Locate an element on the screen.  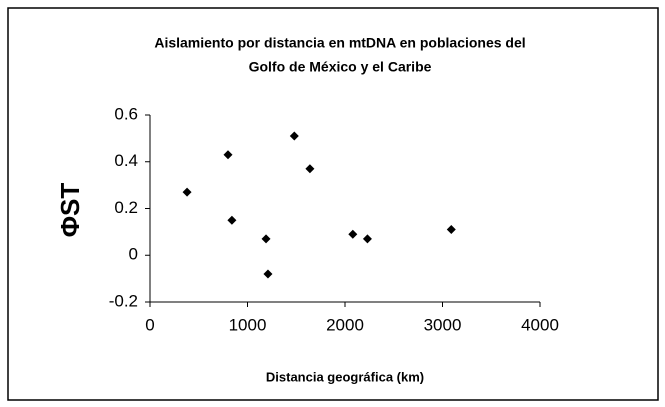
y-tick-label: 0 is located at coordinates (133, 254).